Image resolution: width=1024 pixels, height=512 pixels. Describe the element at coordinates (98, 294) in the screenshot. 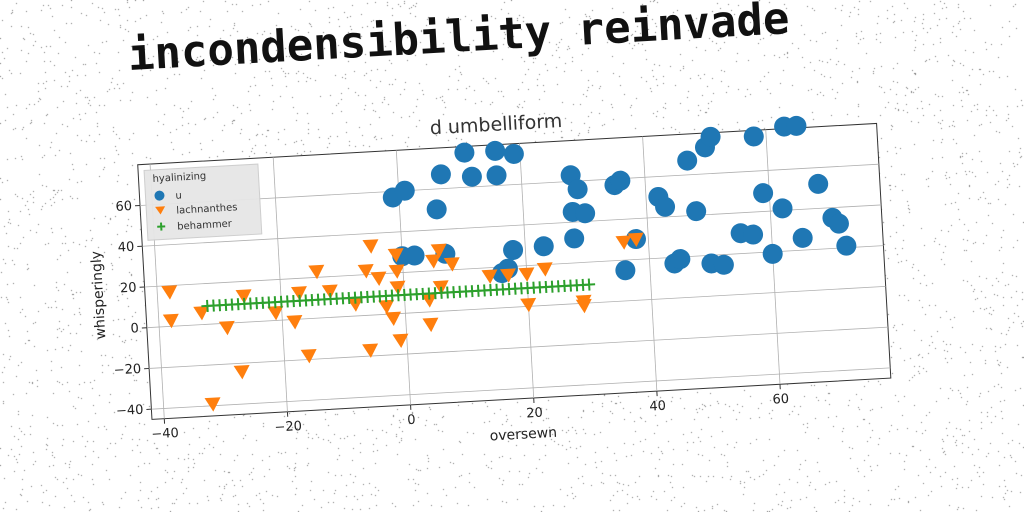

I see `y-axis-label: whisperingly` at that location.